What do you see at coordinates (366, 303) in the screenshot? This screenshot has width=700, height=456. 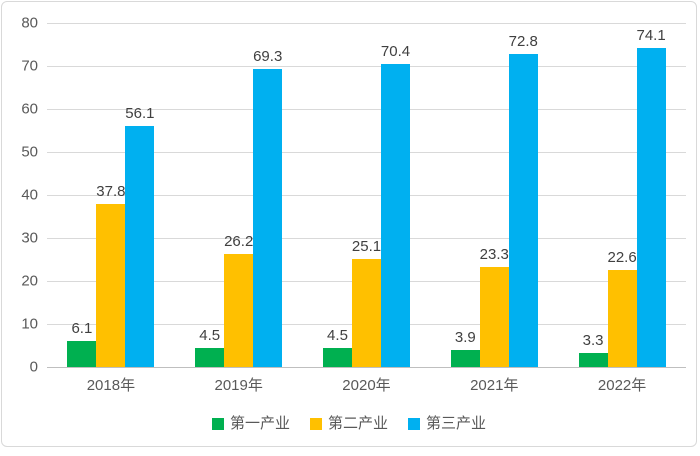 I see `bar: 25.1` at bounding box center [366, 303].